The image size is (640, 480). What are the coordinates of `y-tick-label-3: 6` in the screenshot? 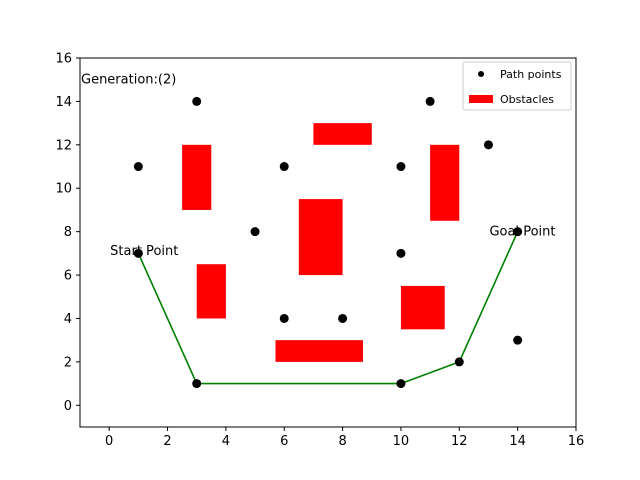 It's located at (68, 276).